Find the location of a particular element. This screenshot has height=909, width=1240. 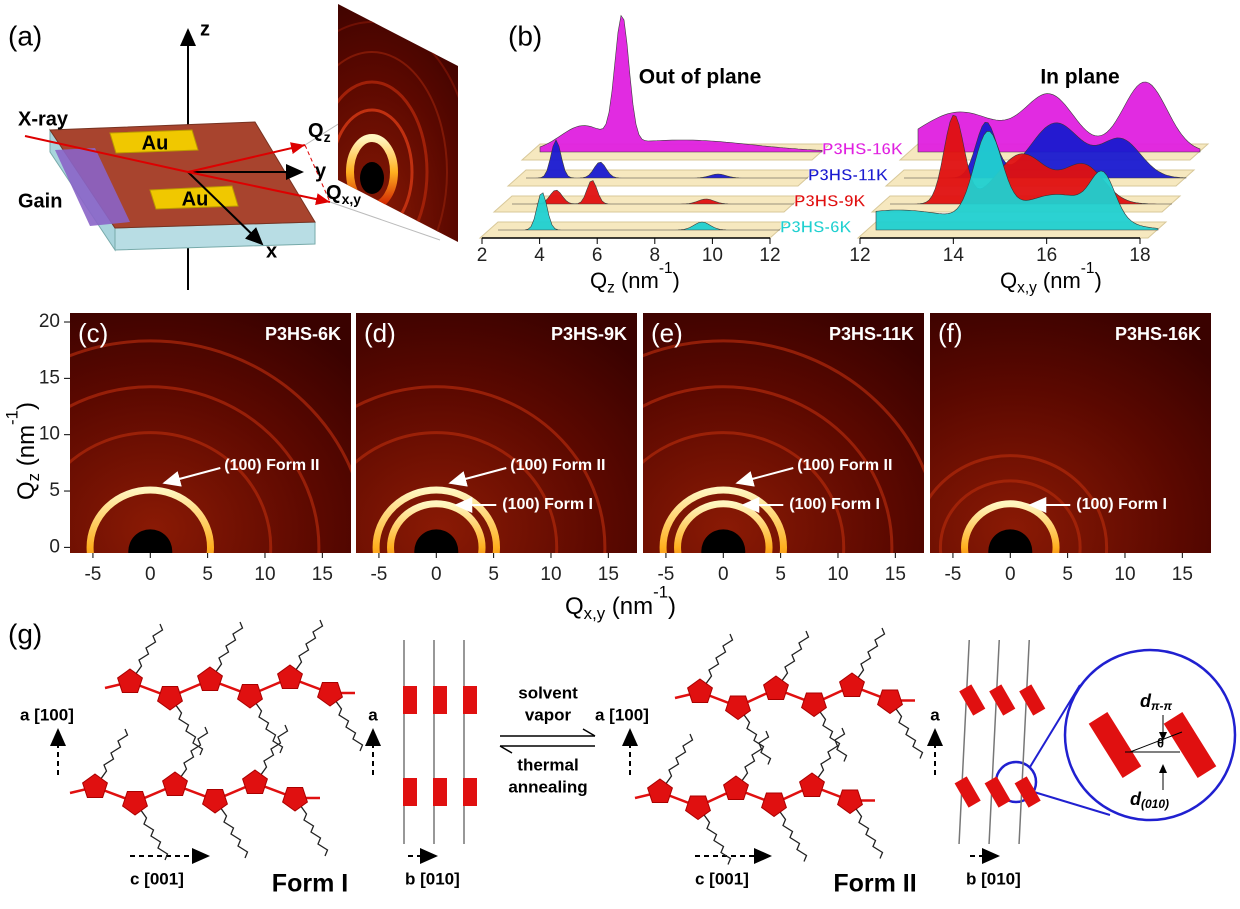

process-label: vapor is located at coordinates (548, 714).